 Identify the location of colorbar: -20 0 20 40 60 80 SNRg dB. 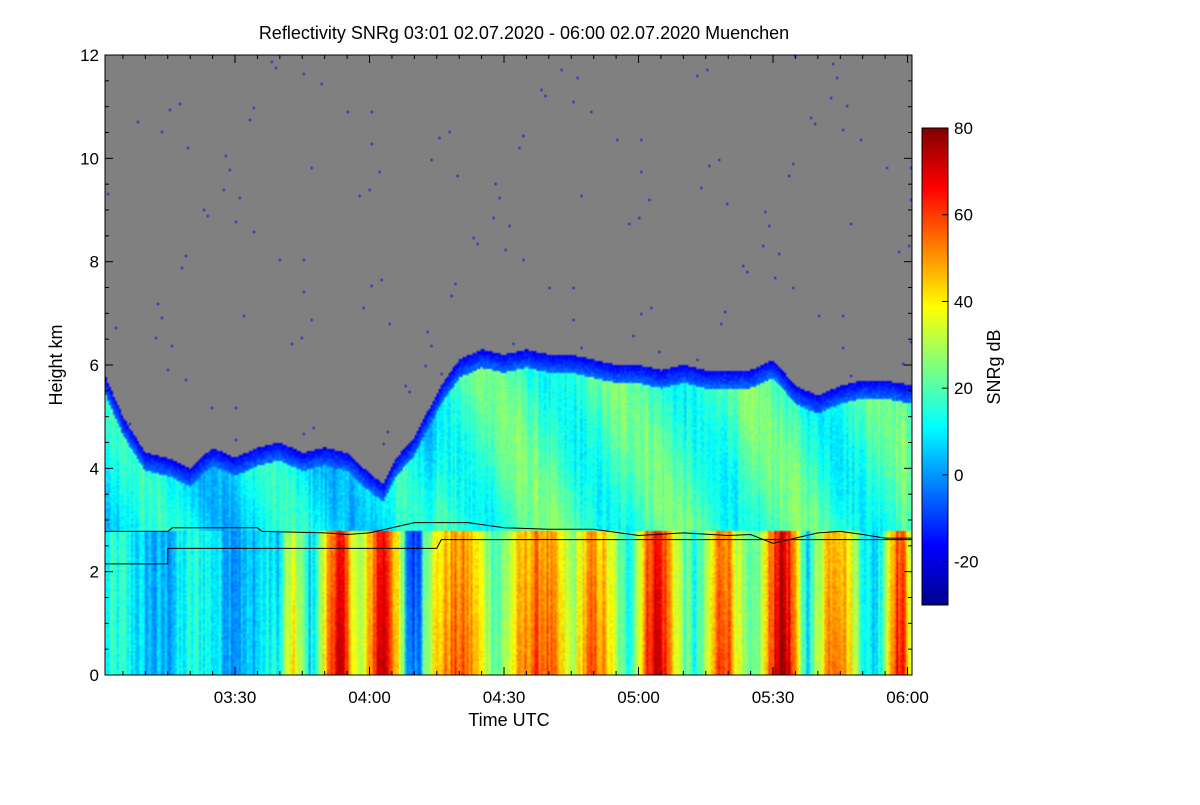
(962, 362).